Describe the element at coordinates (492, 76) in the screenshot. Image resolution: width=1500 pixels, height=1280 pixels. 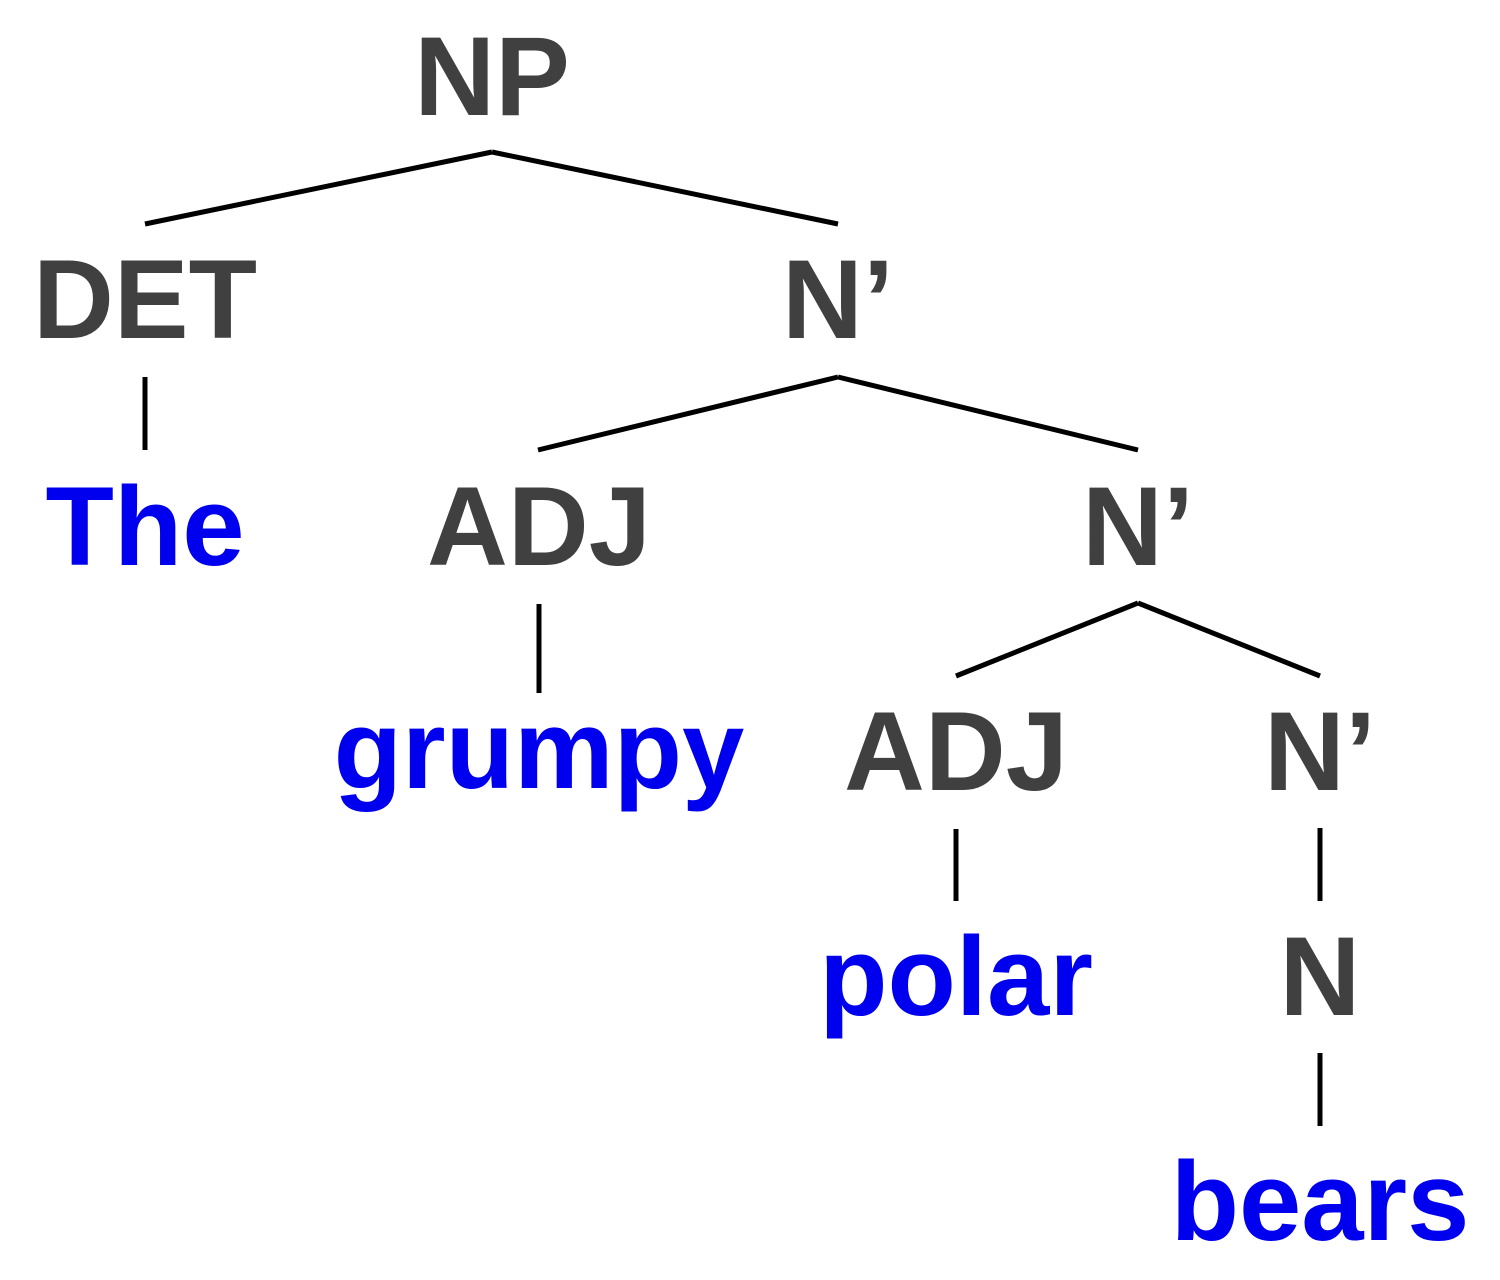
I see `node-np: NP` at that location.